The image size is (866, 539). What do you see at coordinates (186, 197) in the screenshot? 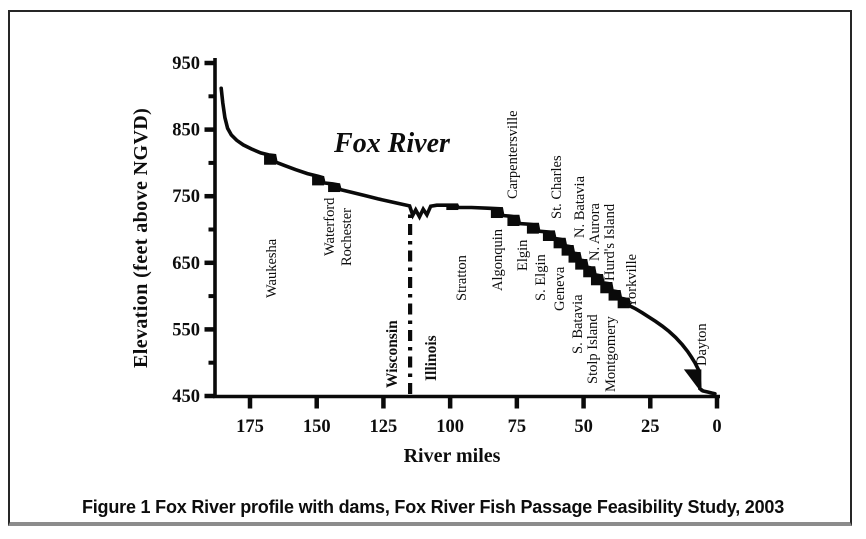
I see `y-tick-label: 750` at bounding box center [186, 197].